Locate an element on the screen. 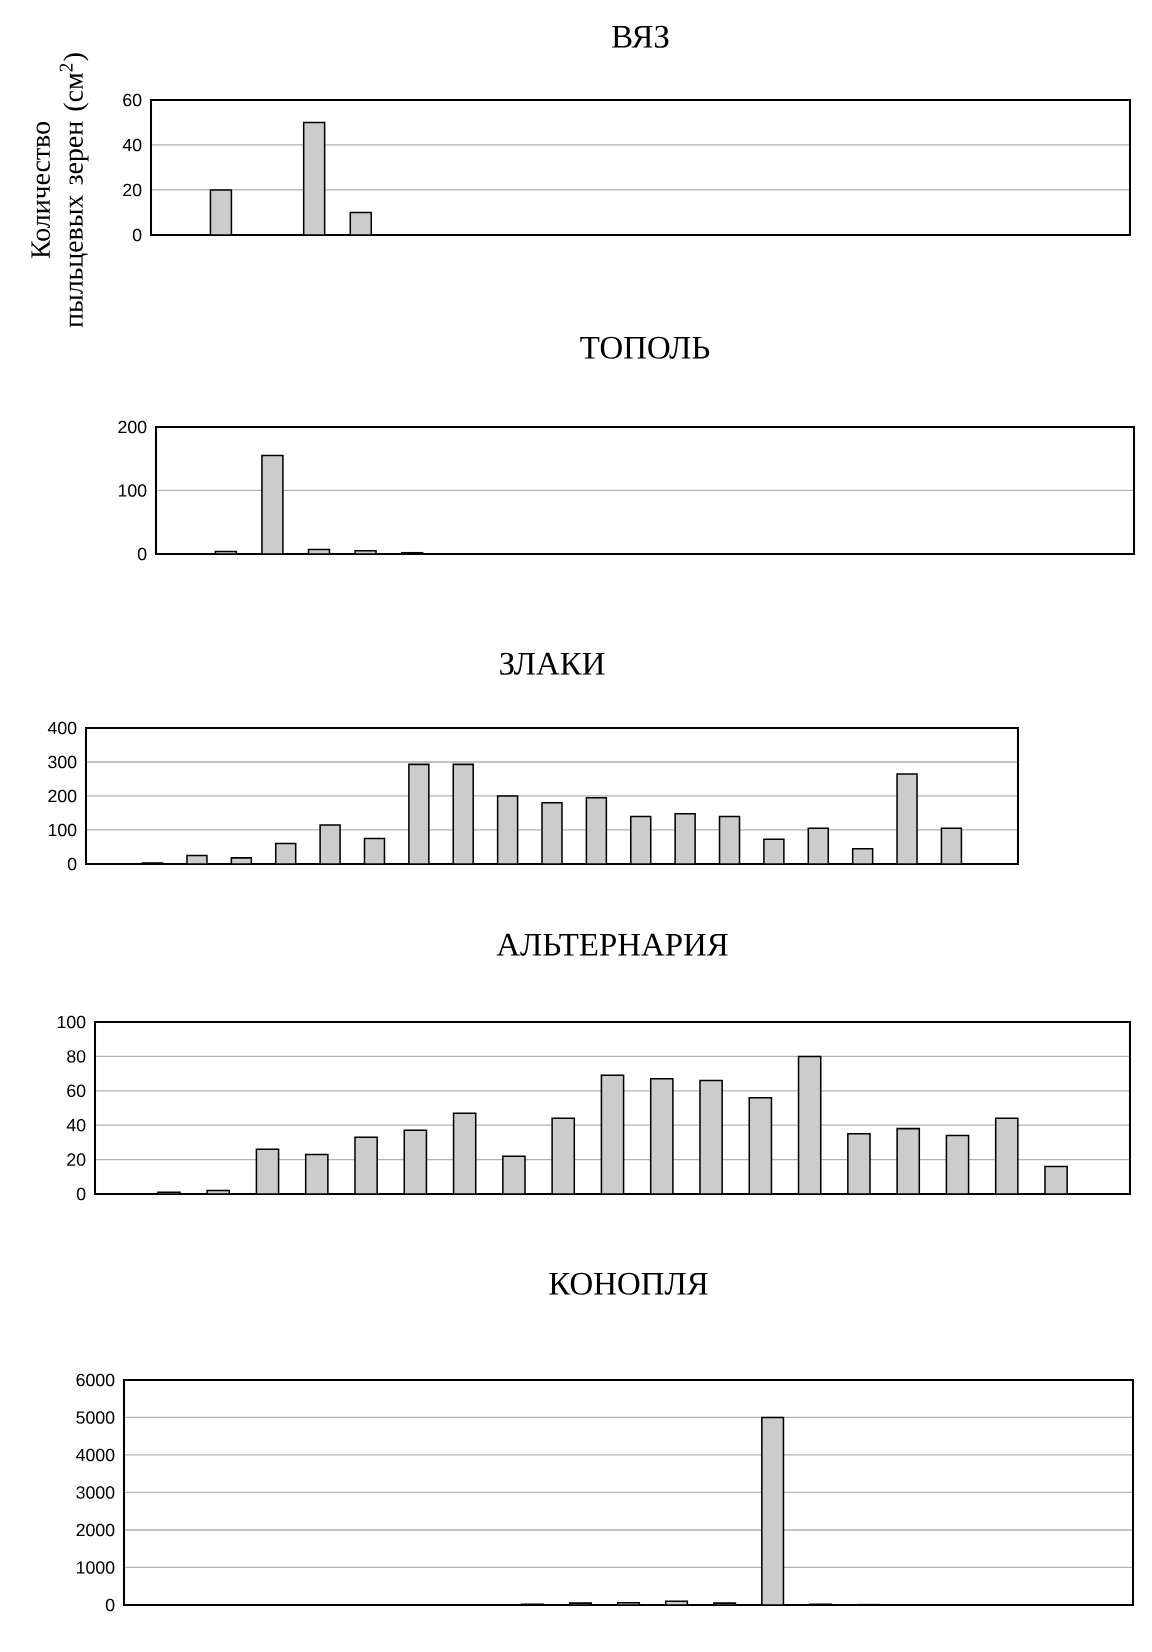 The image size is (1152, 1652). chart-title: АЛЬТЕРНАРИЯ is located at coordinates (612, 944).